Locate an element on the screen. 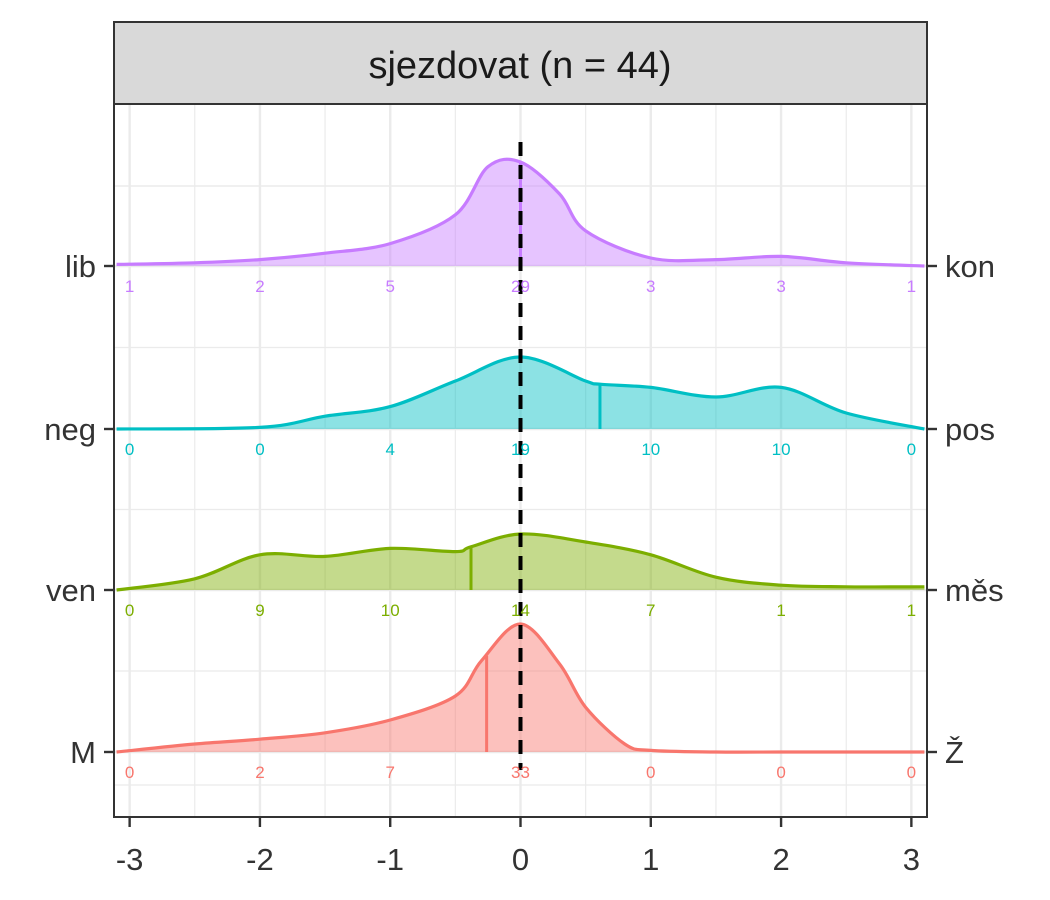 The height and width of the screenshot is (900, 1050). ridge-M-Ž is located at coordinates (520, 688).